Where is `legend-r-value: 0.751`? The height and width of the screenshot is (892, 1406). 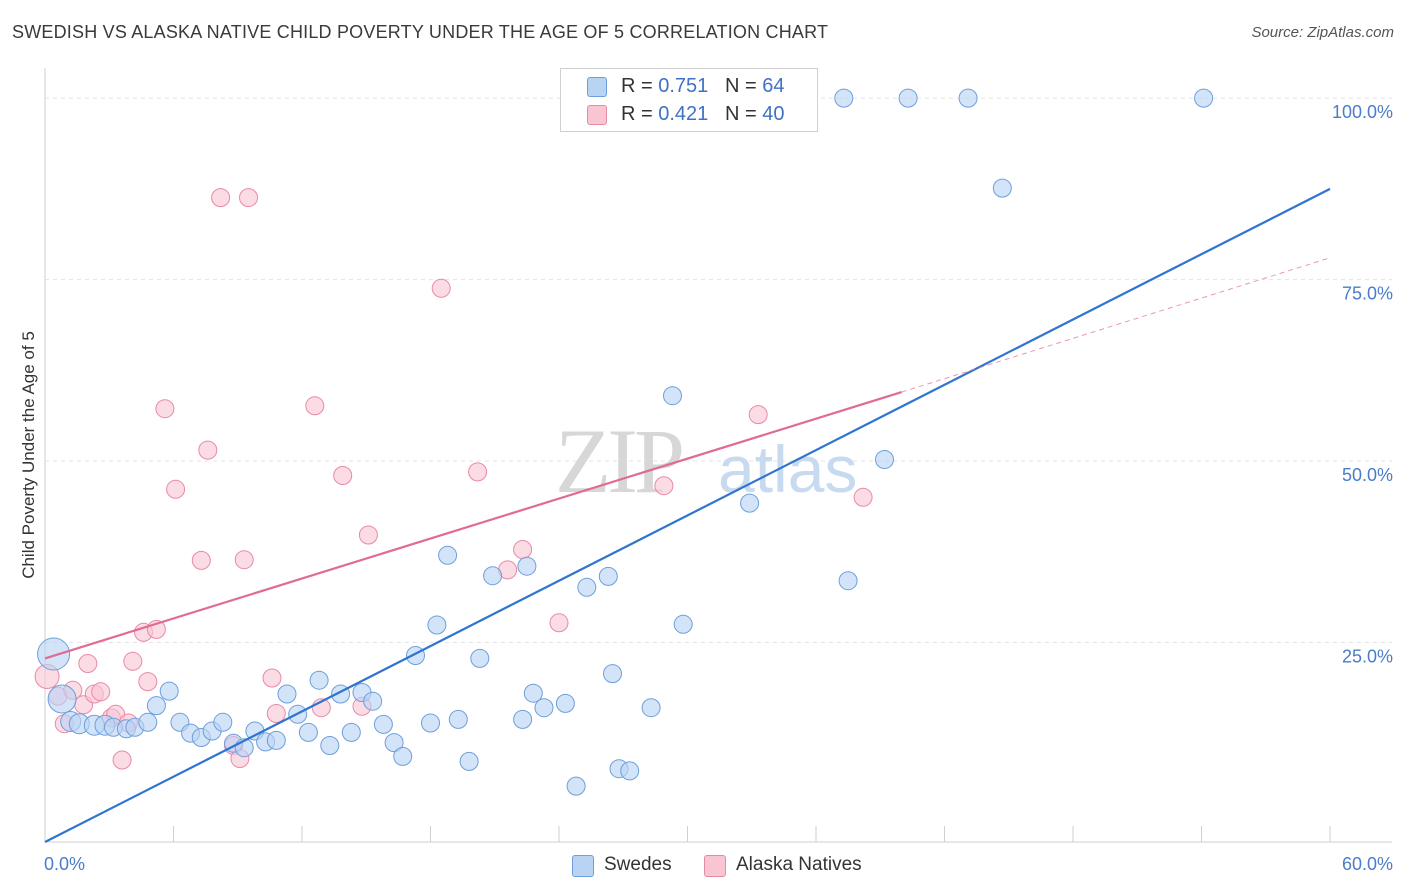
legend-r-value: 0.751 is located at coordinates (683, 86).